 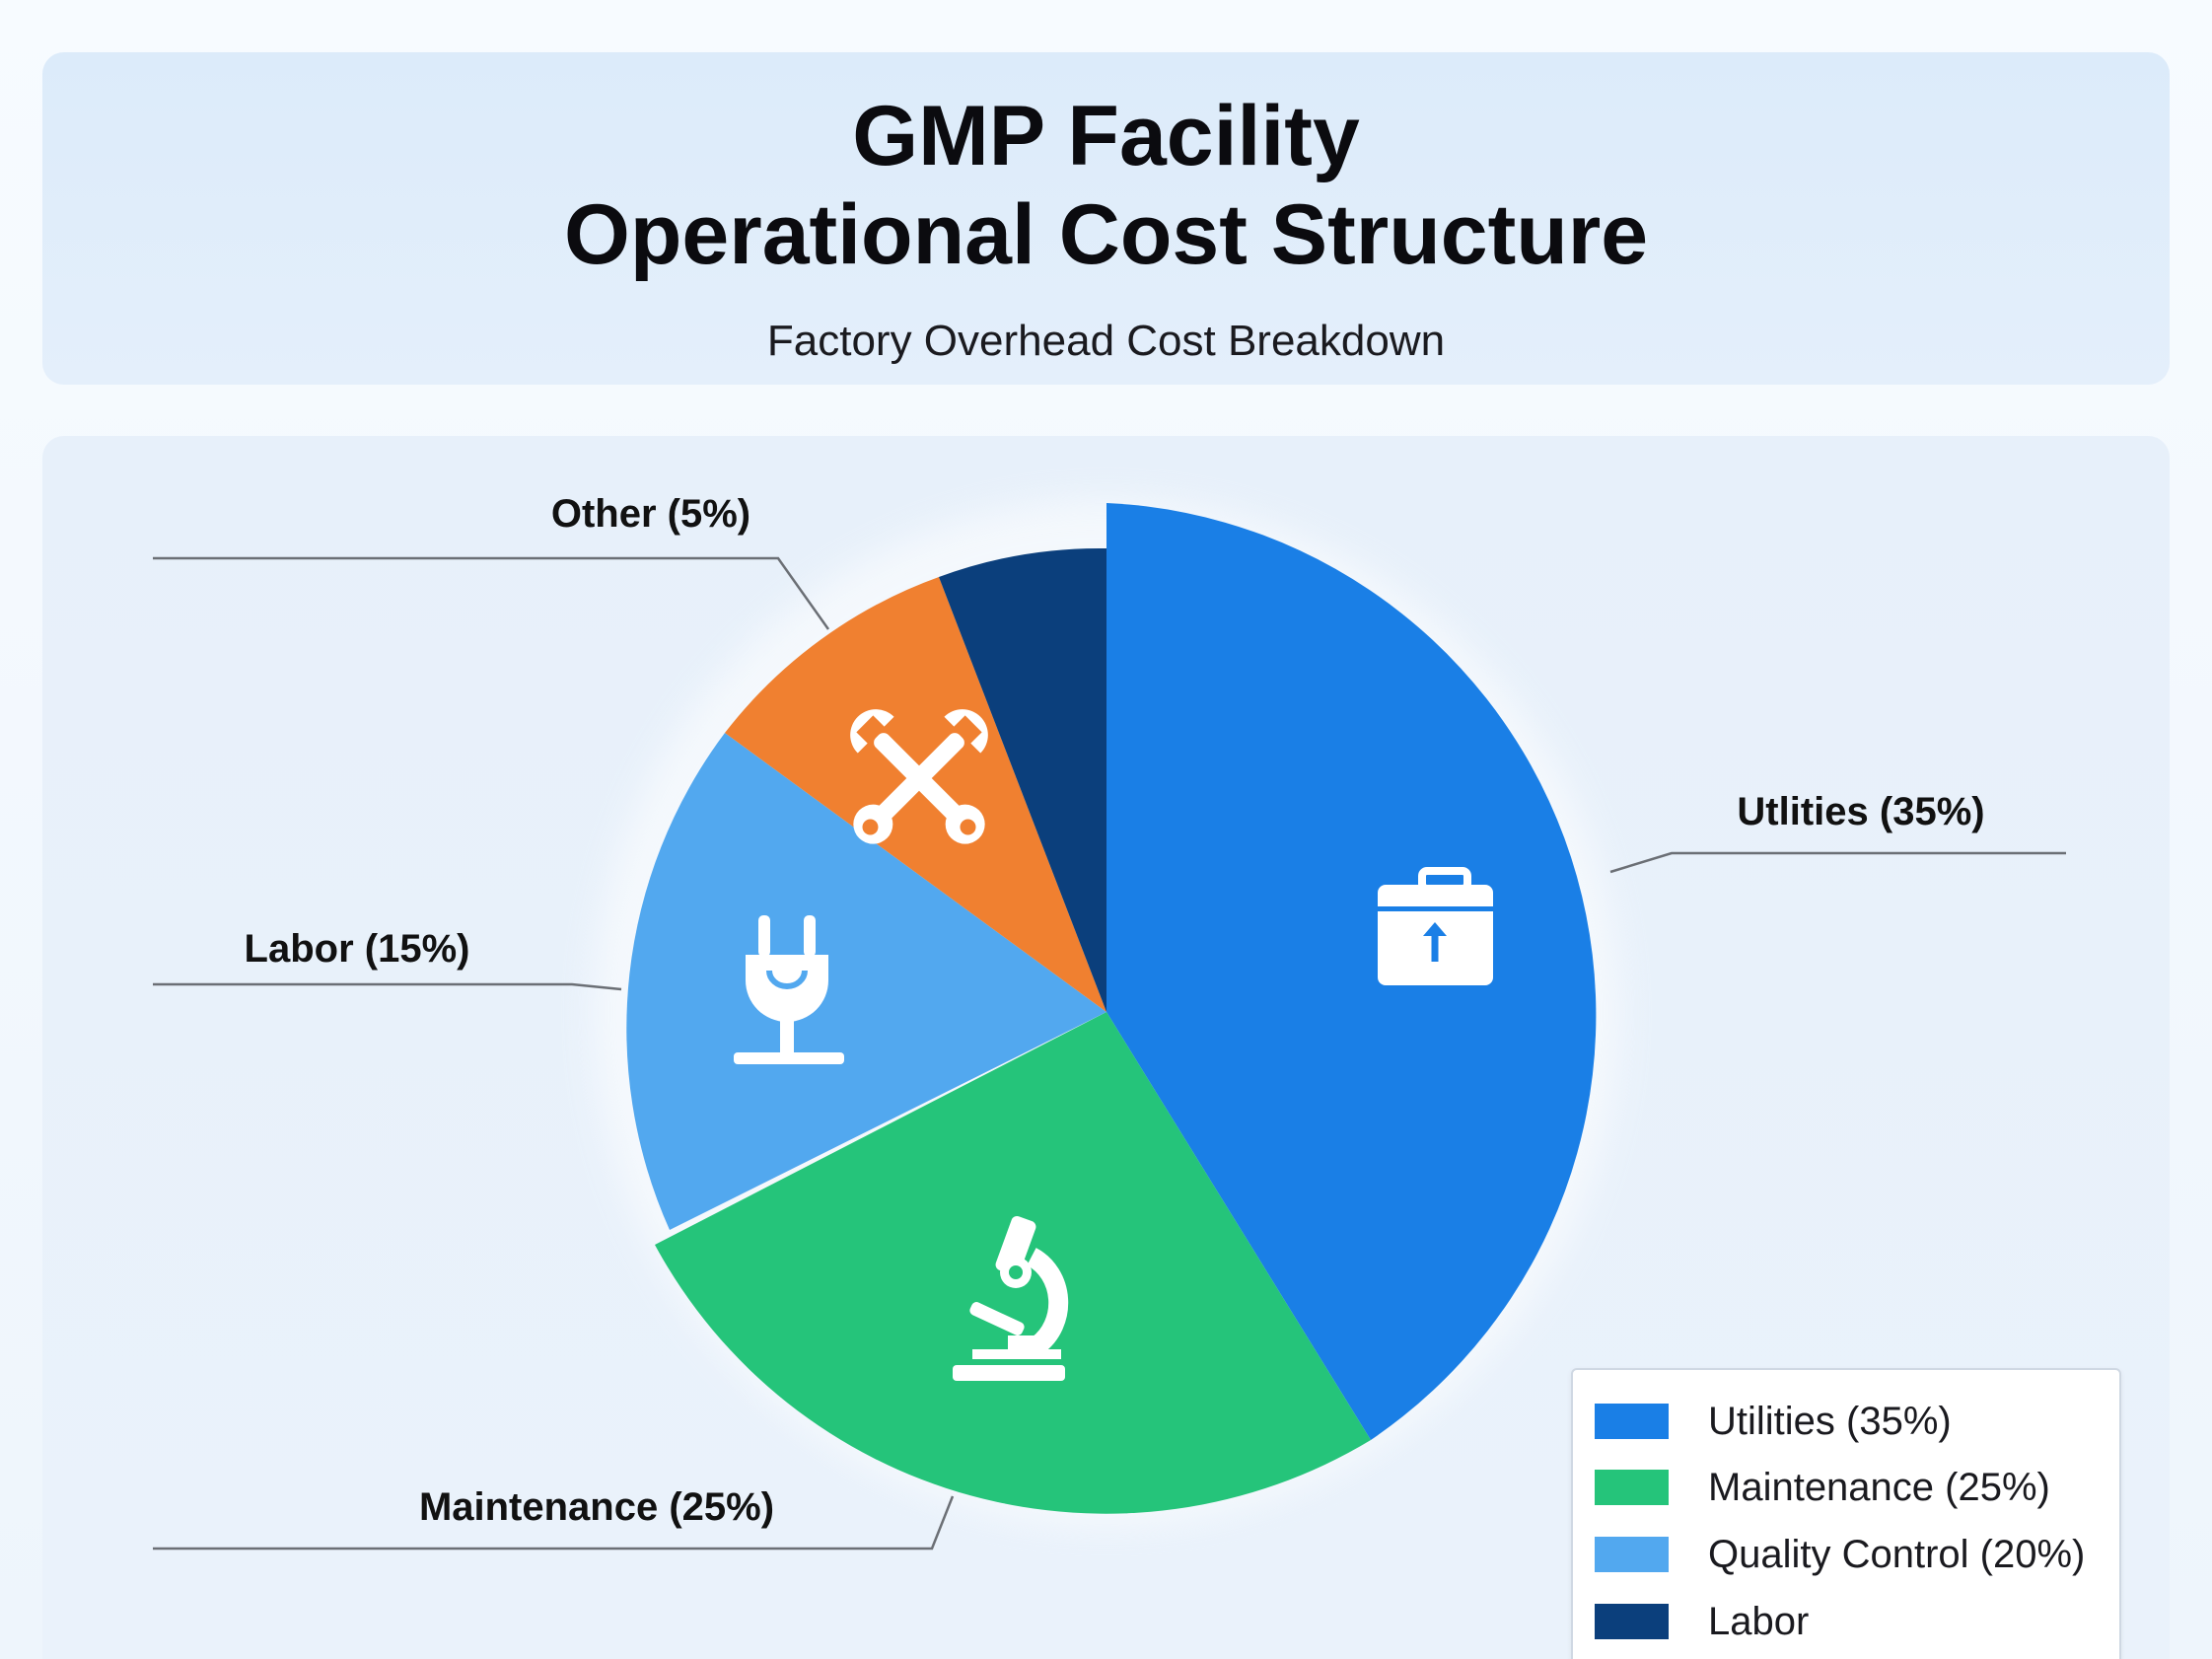 What do you see at coordinates (919, 776) in the screenshot?
I see `wrench-icon` at bounding box center [919, 776].